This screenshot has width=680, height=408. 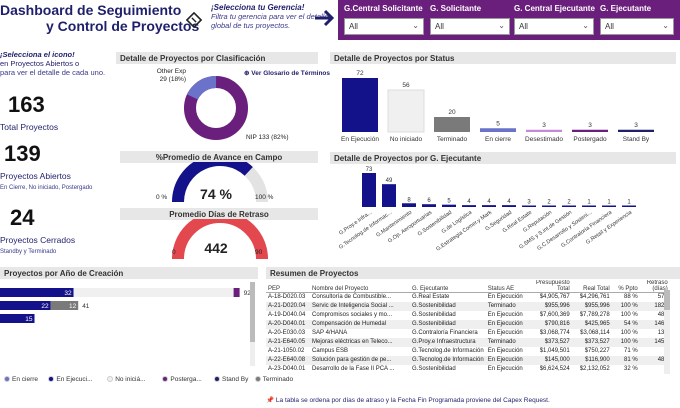 I want to click on table-header-cell: PEP, so click(x=288, y=286).